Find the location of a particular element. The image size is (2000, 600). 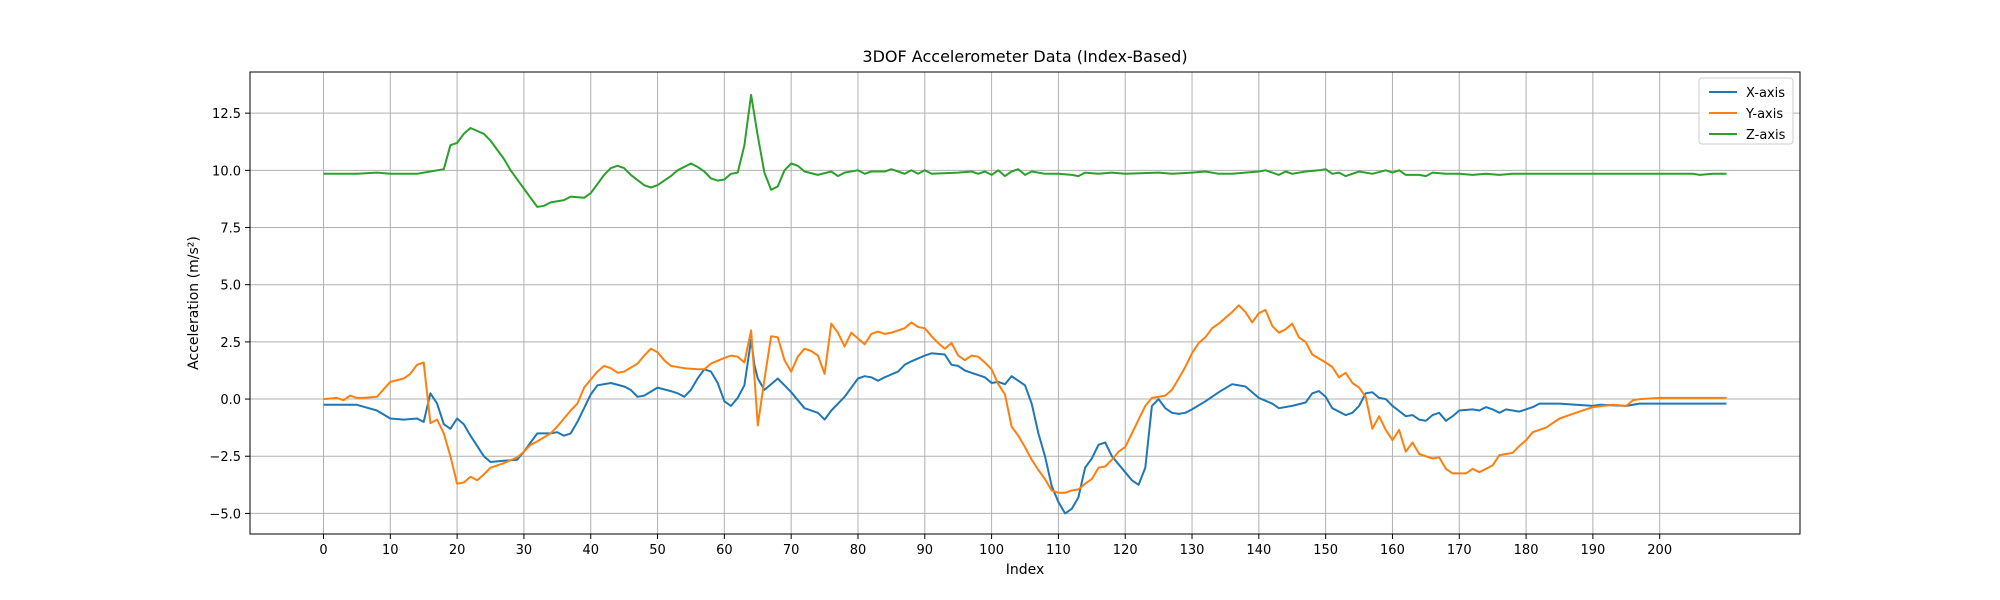

x-tick-label: 120 is located at coordinates (1125, 550).